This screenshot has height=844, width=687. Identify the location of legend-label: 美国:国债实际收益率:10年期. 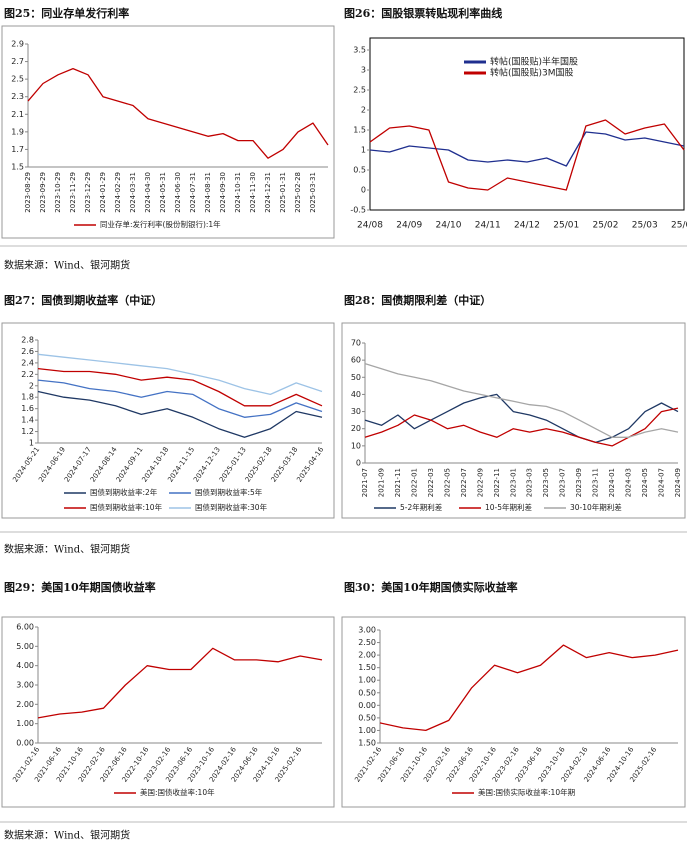
(526, 792).